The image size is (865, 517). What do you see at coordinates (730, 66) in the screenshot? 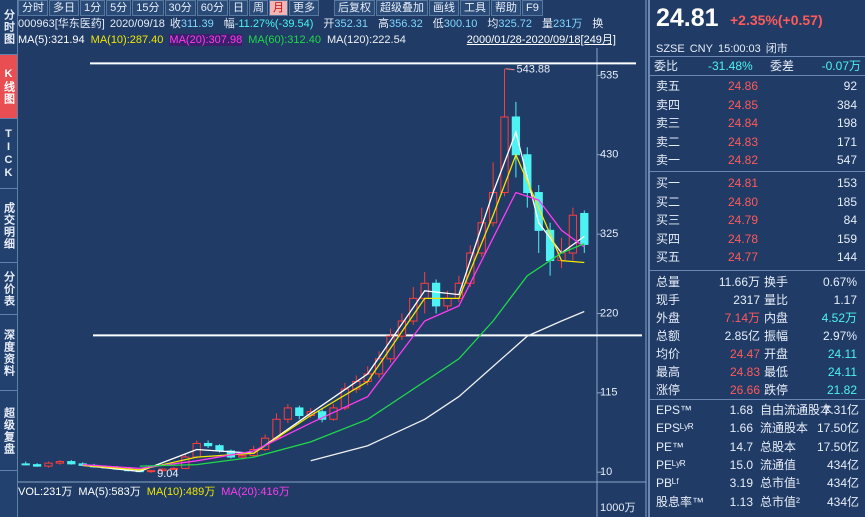
I see `quote-cell: -31.48%` at bounding box center [730, 66].